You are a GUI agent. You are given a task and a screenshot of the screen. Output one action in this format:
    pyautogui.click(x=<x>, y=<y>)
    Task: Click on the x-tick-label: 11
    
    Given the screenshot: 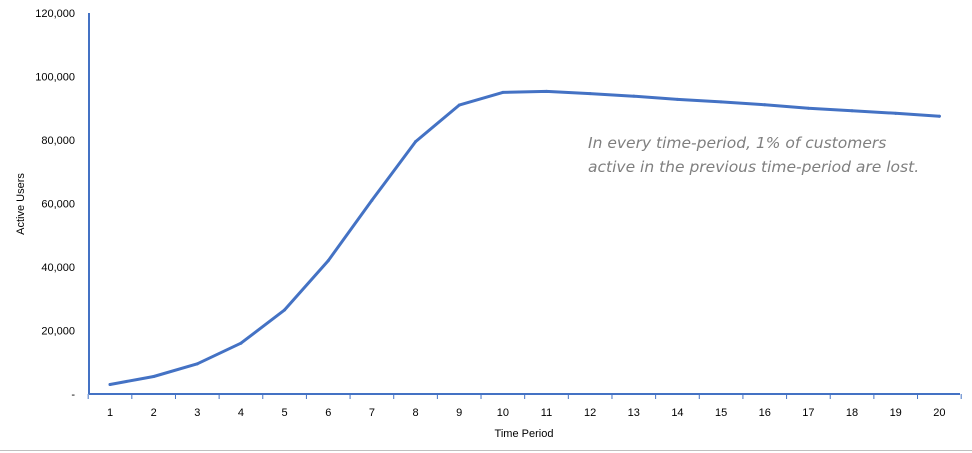 What is the action you would take?
    pyautogui.click(x=546, y=413)
    